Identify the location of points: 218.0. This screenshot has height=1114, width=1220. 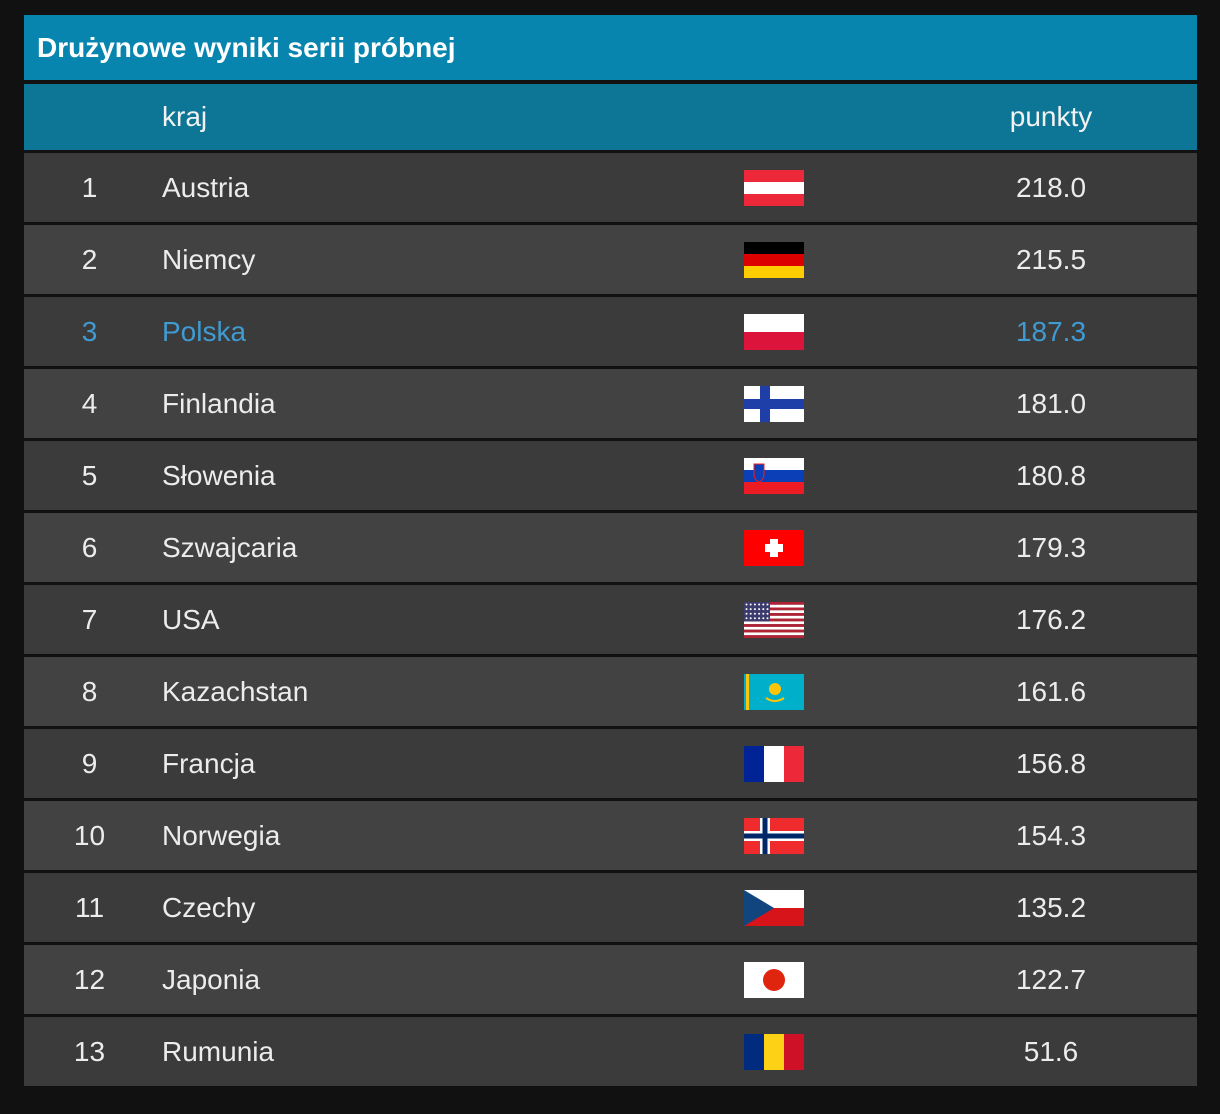
(1051, 187).